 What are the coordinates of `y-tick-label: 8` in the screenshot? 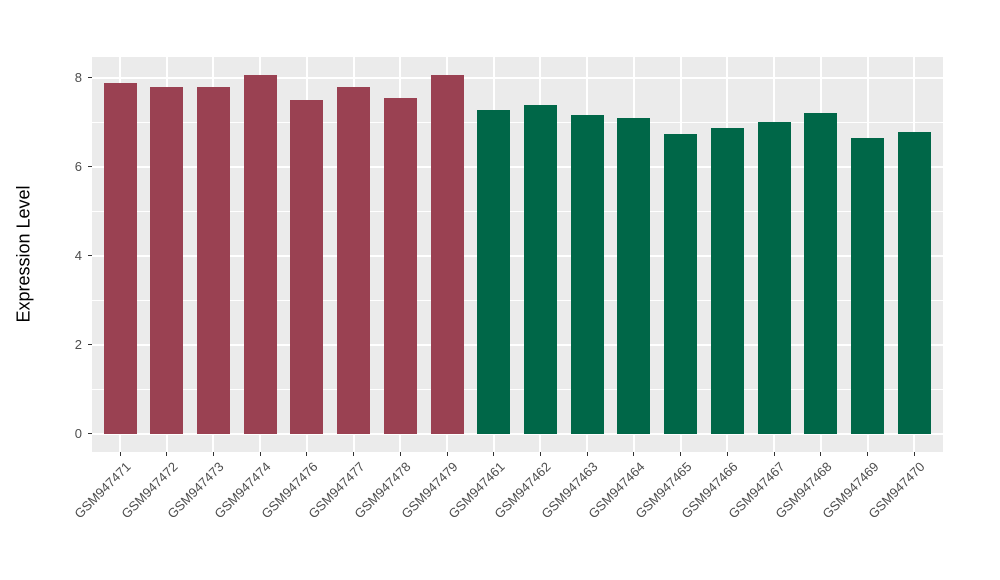 It's located at (78, 78).